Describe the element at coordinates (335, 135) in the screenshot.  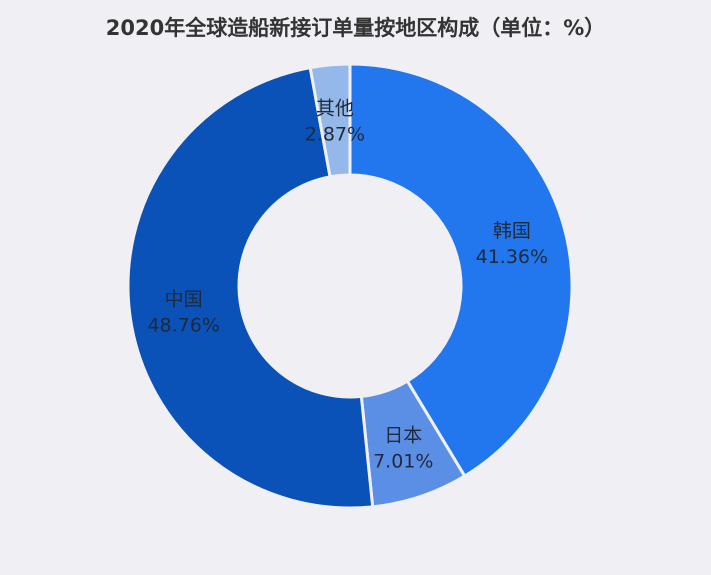
I see `slice-value-label: 2.87%` at that location.